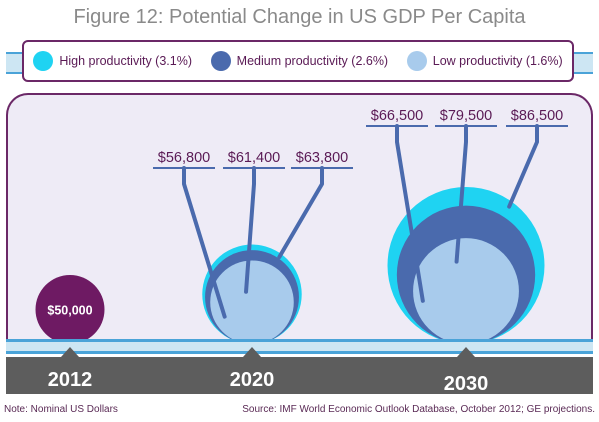 The height and width of the screenshot is (422, 599). I want to click on leader-line-2020-low, so click(204, 242).